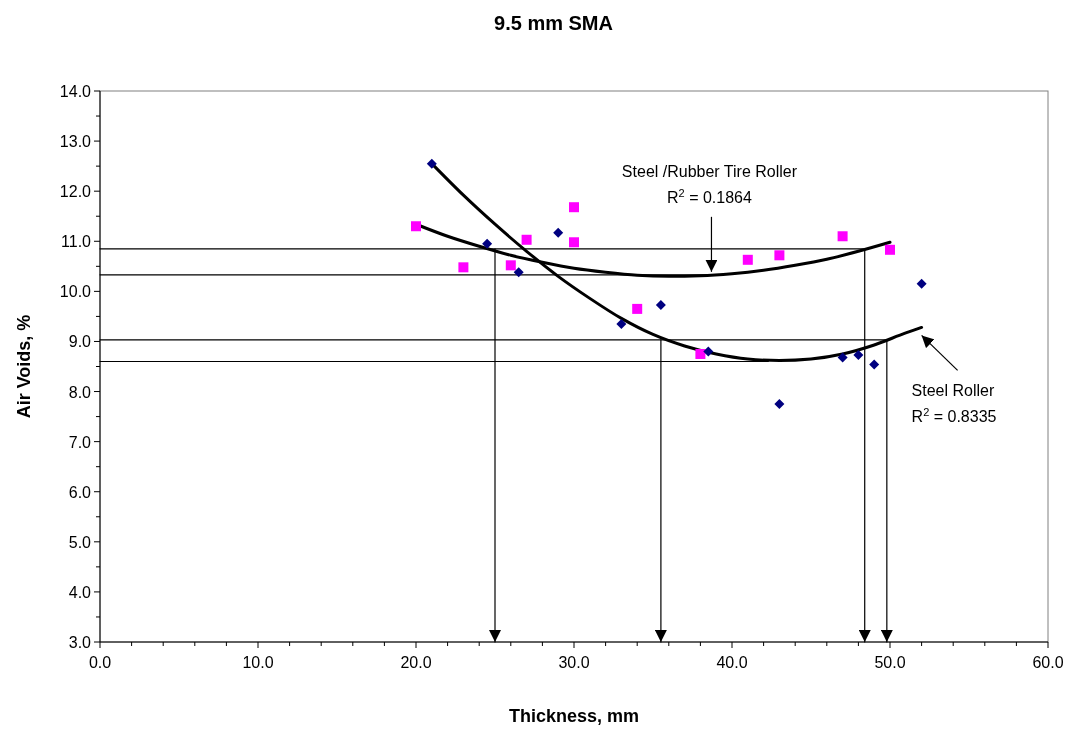  I want to click on x-tick-label: 30.0, so click(574, 662).